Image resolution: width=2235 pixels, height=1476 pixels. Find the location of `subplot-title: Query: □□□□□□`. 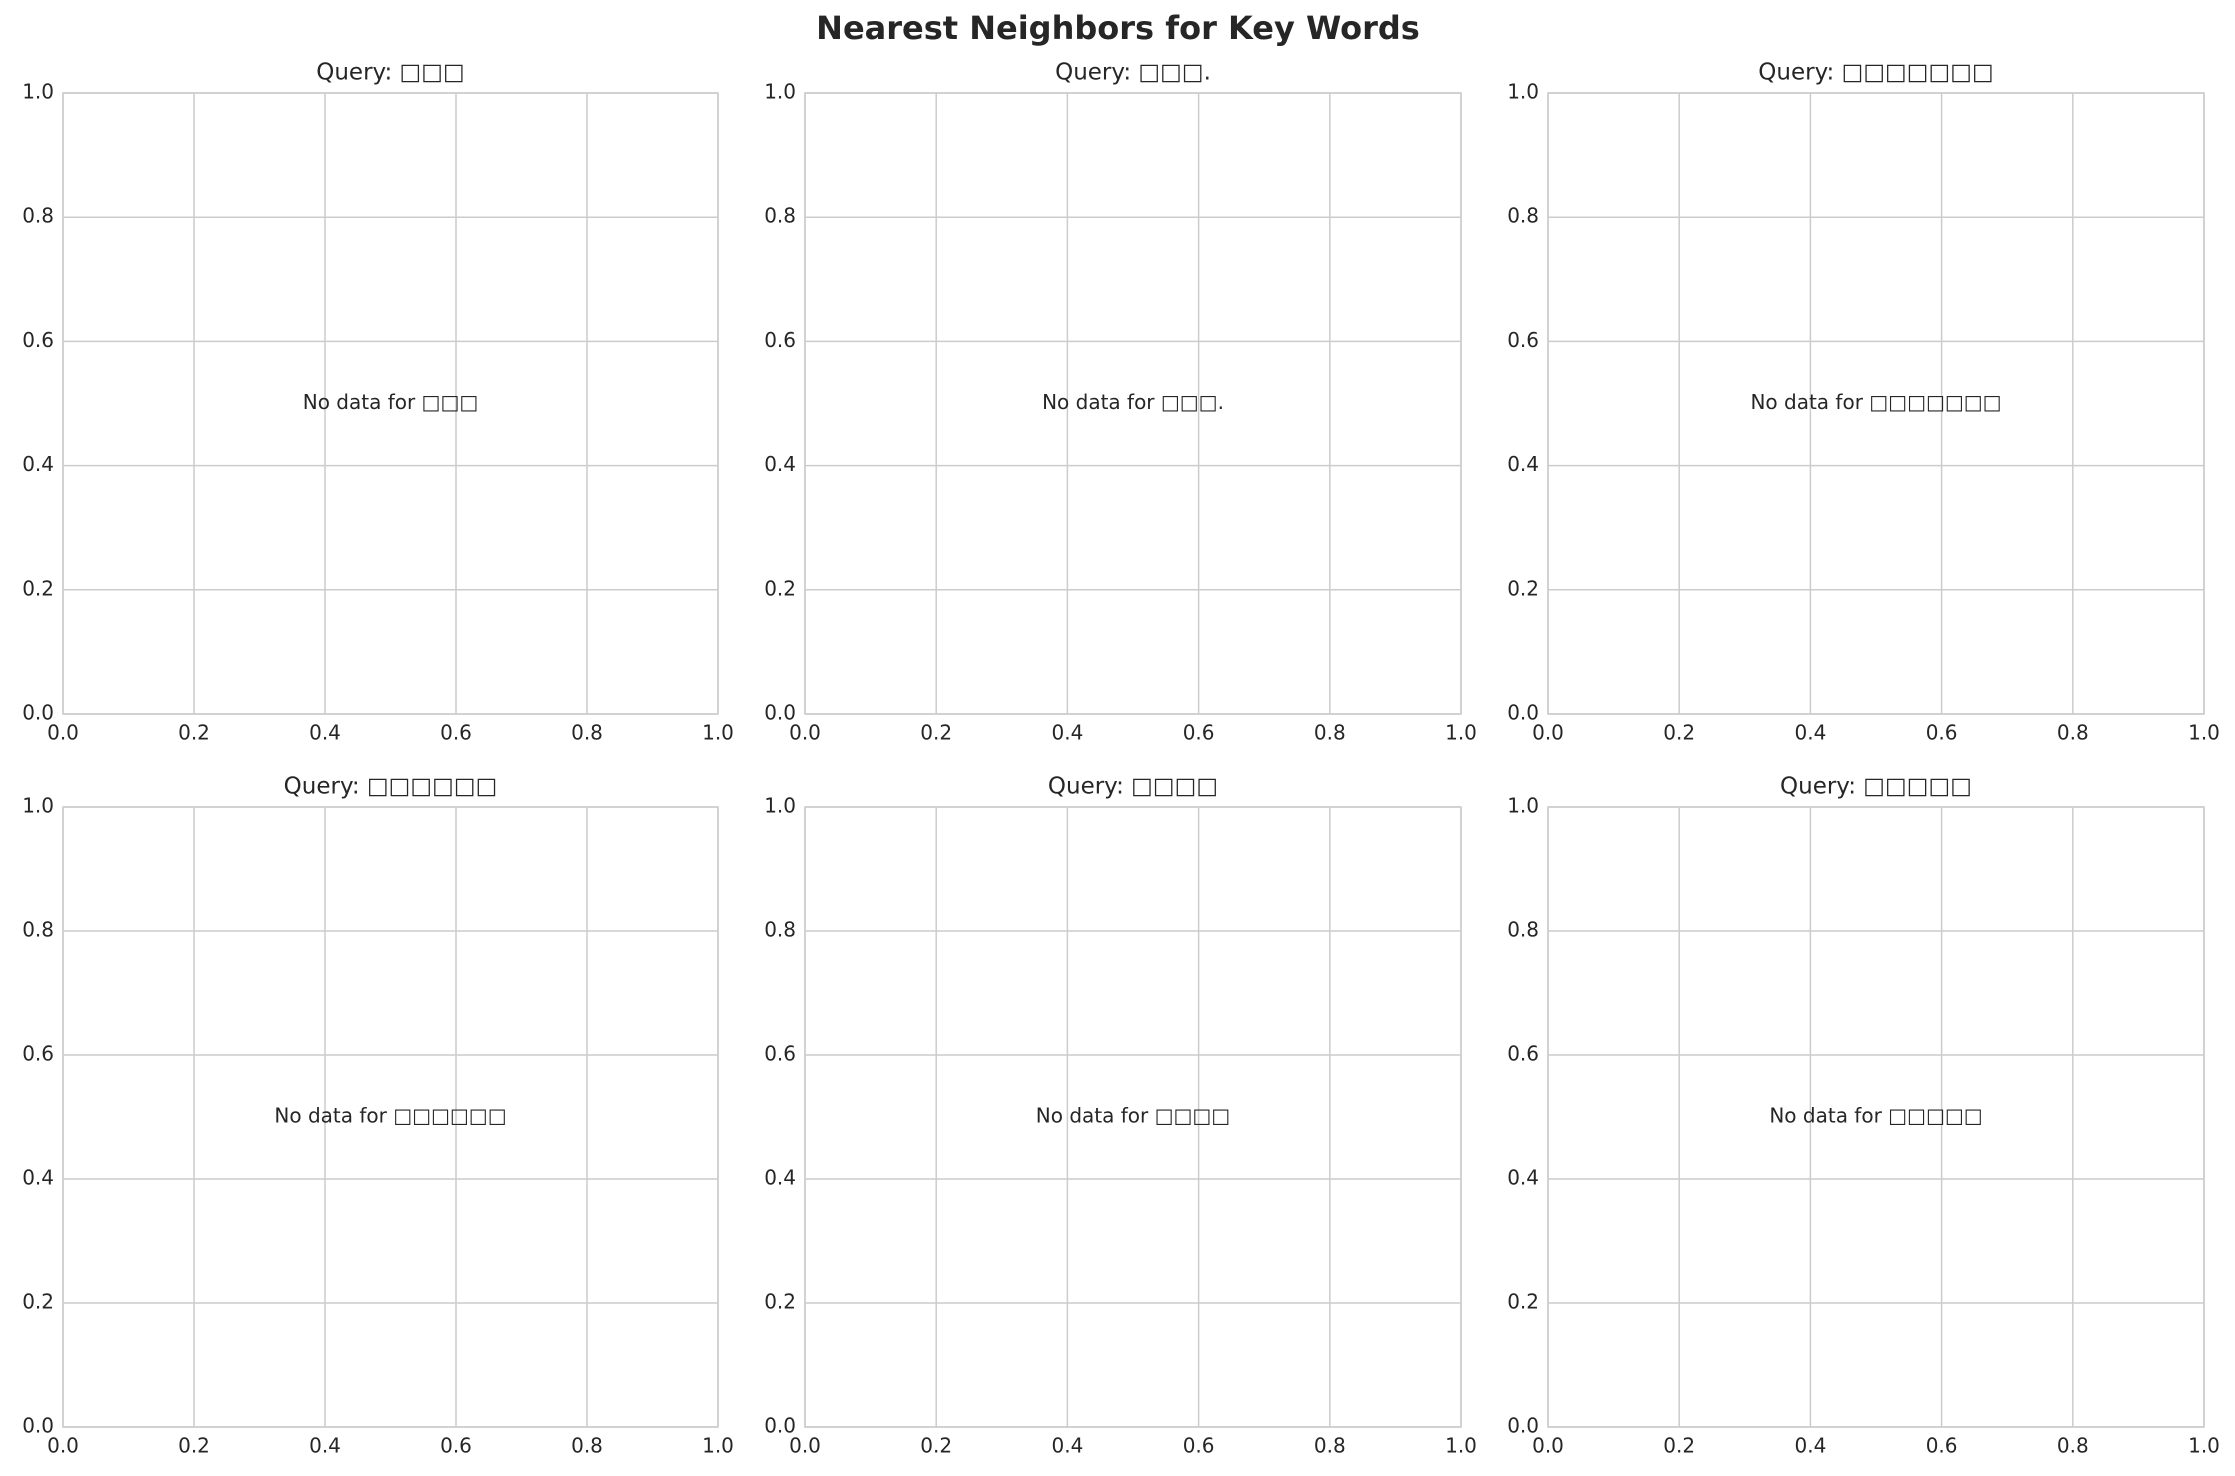

subplot-title: Query: □□□□□□ is located at coordinates (391, 787).